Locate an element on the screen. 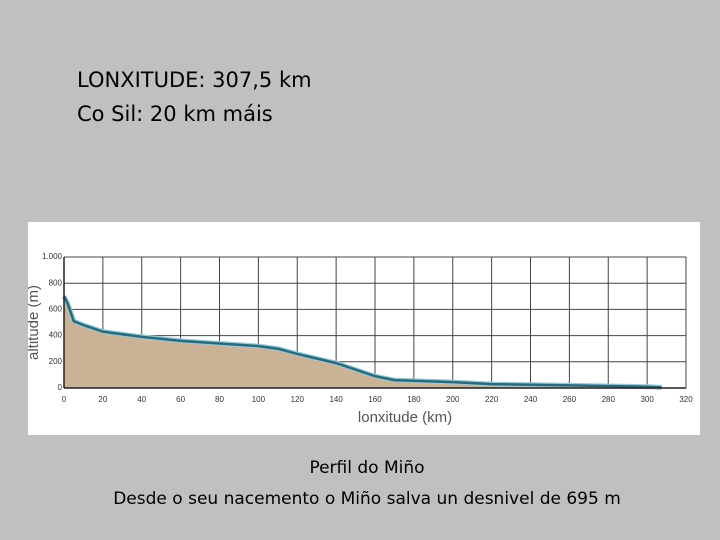  x-tick-label: 300 is located at coordinates (647, 399).